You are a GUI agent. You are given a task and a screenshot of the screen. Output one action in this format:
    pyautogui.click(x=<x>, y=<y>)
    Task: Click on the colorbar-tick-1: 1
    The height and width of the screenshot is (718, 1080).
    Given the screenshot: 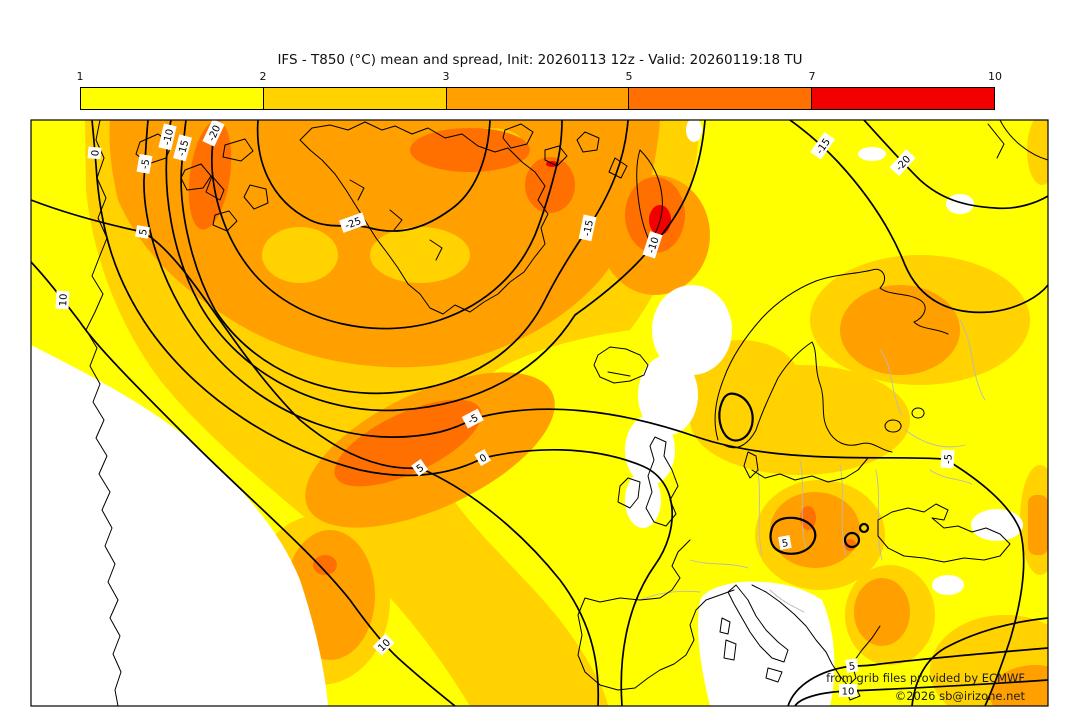 What is the action you would take?
    pyautogui.click(x=80, y=76)
    